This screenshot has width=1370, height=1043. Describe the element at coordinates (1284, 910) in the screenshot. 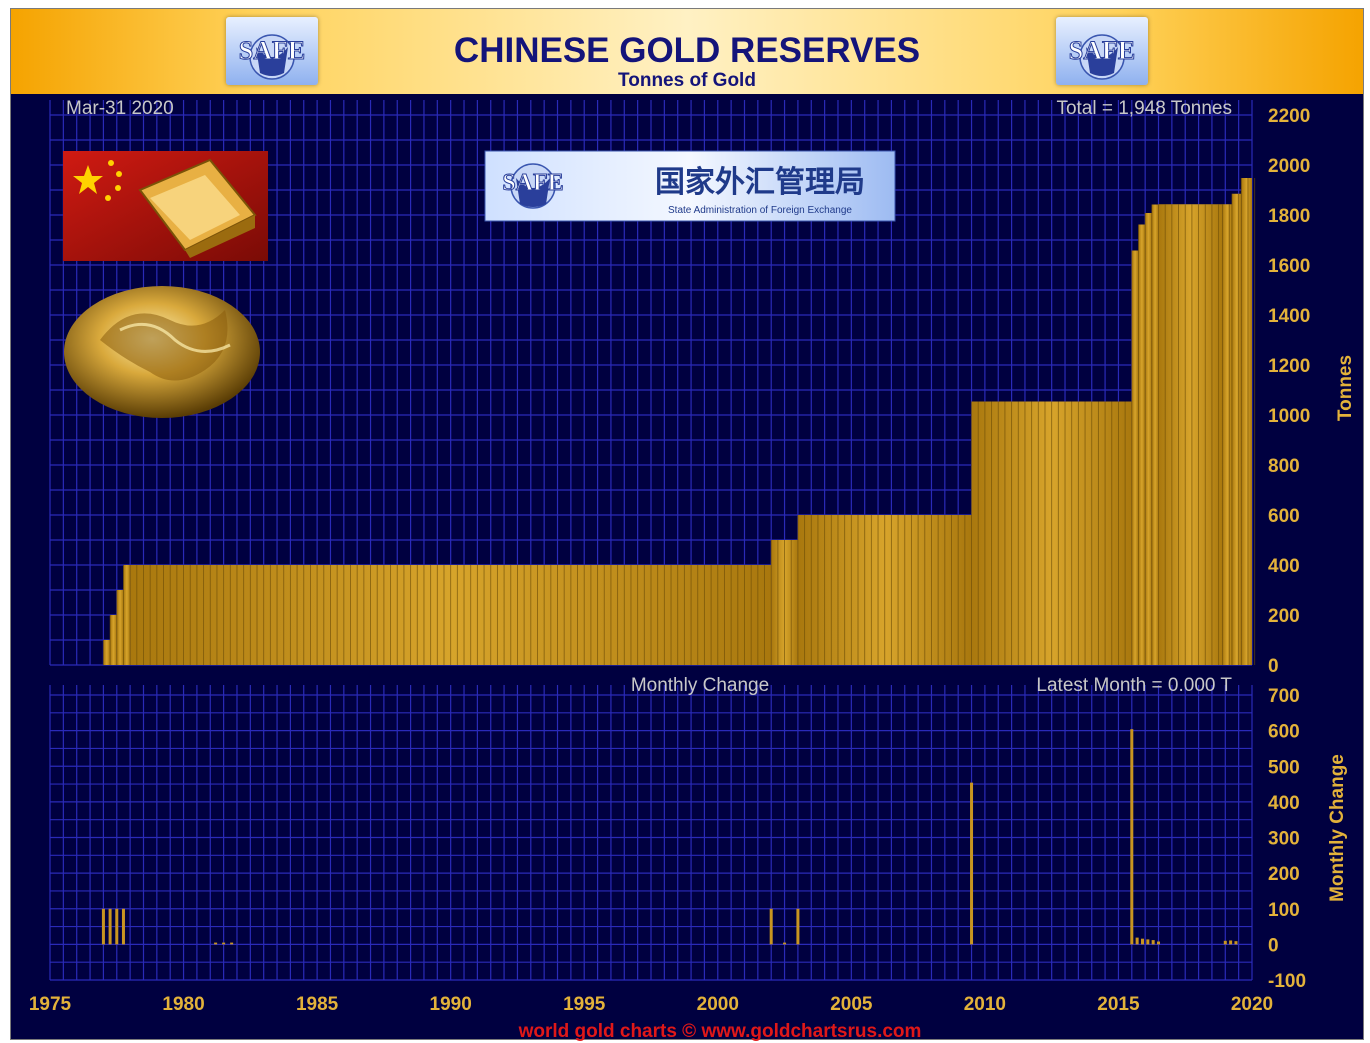

I see `y-tick-label-bottom: 100` at that location.